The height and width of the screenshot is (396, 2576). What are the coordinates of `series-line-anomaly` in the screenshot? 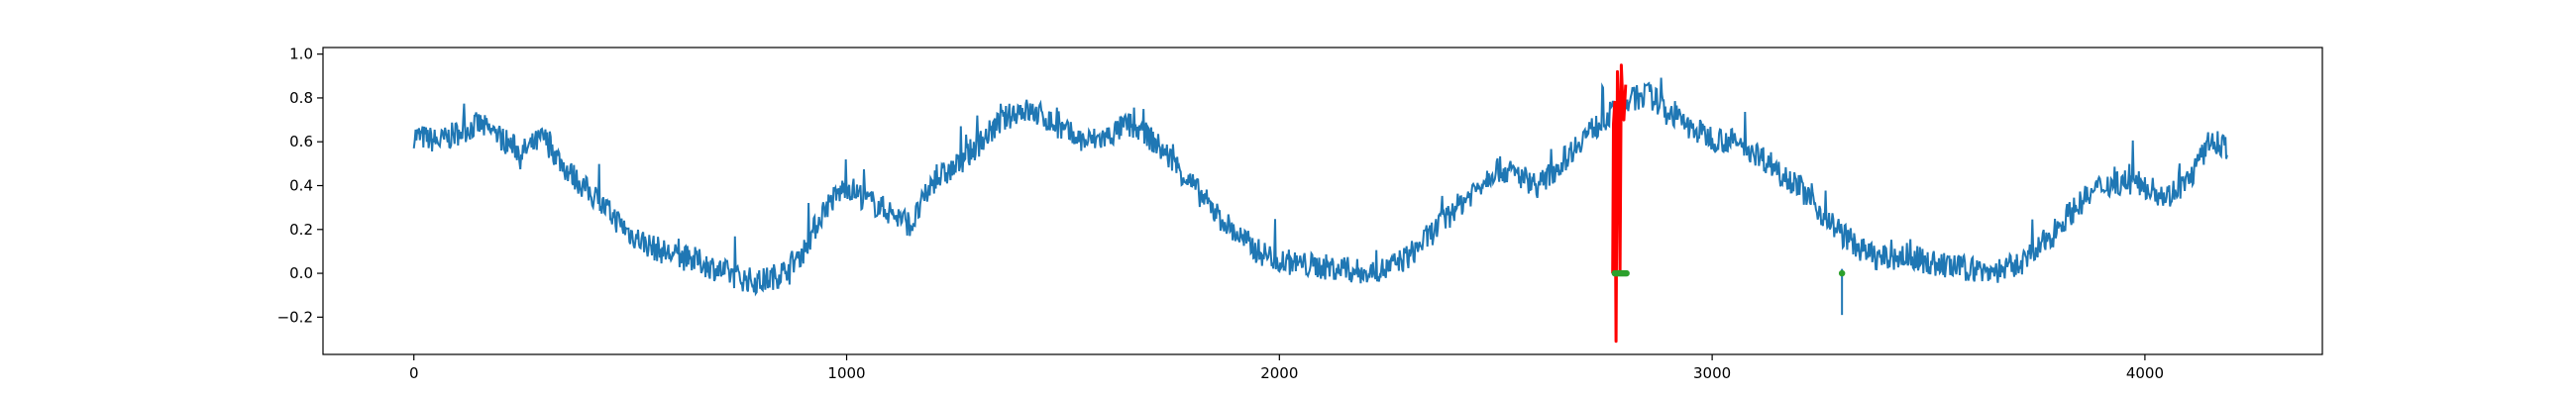 It's located at (1619, 203).